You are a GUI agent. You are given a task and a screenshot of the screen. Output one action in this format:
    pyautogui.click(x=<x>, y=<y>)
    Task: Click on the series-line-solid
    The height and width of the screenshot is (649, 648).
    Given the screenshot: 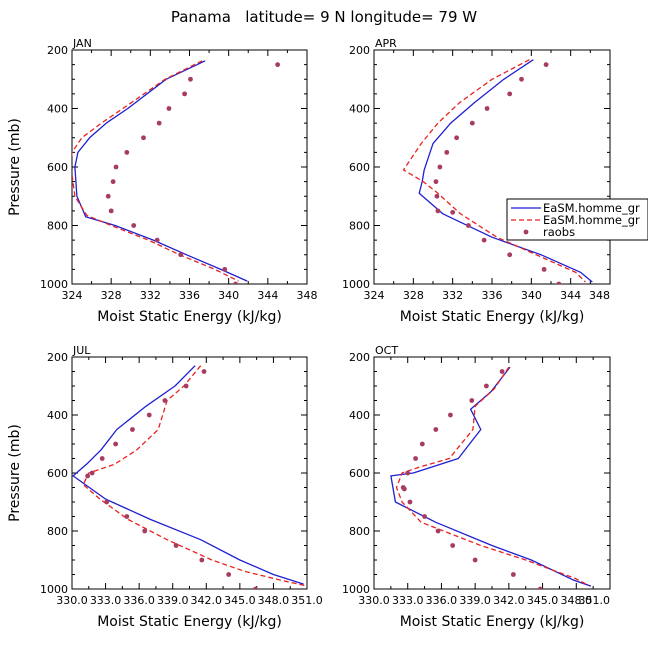 What is the action you would take?
    pyautogui.click(x=188, y=475)
    